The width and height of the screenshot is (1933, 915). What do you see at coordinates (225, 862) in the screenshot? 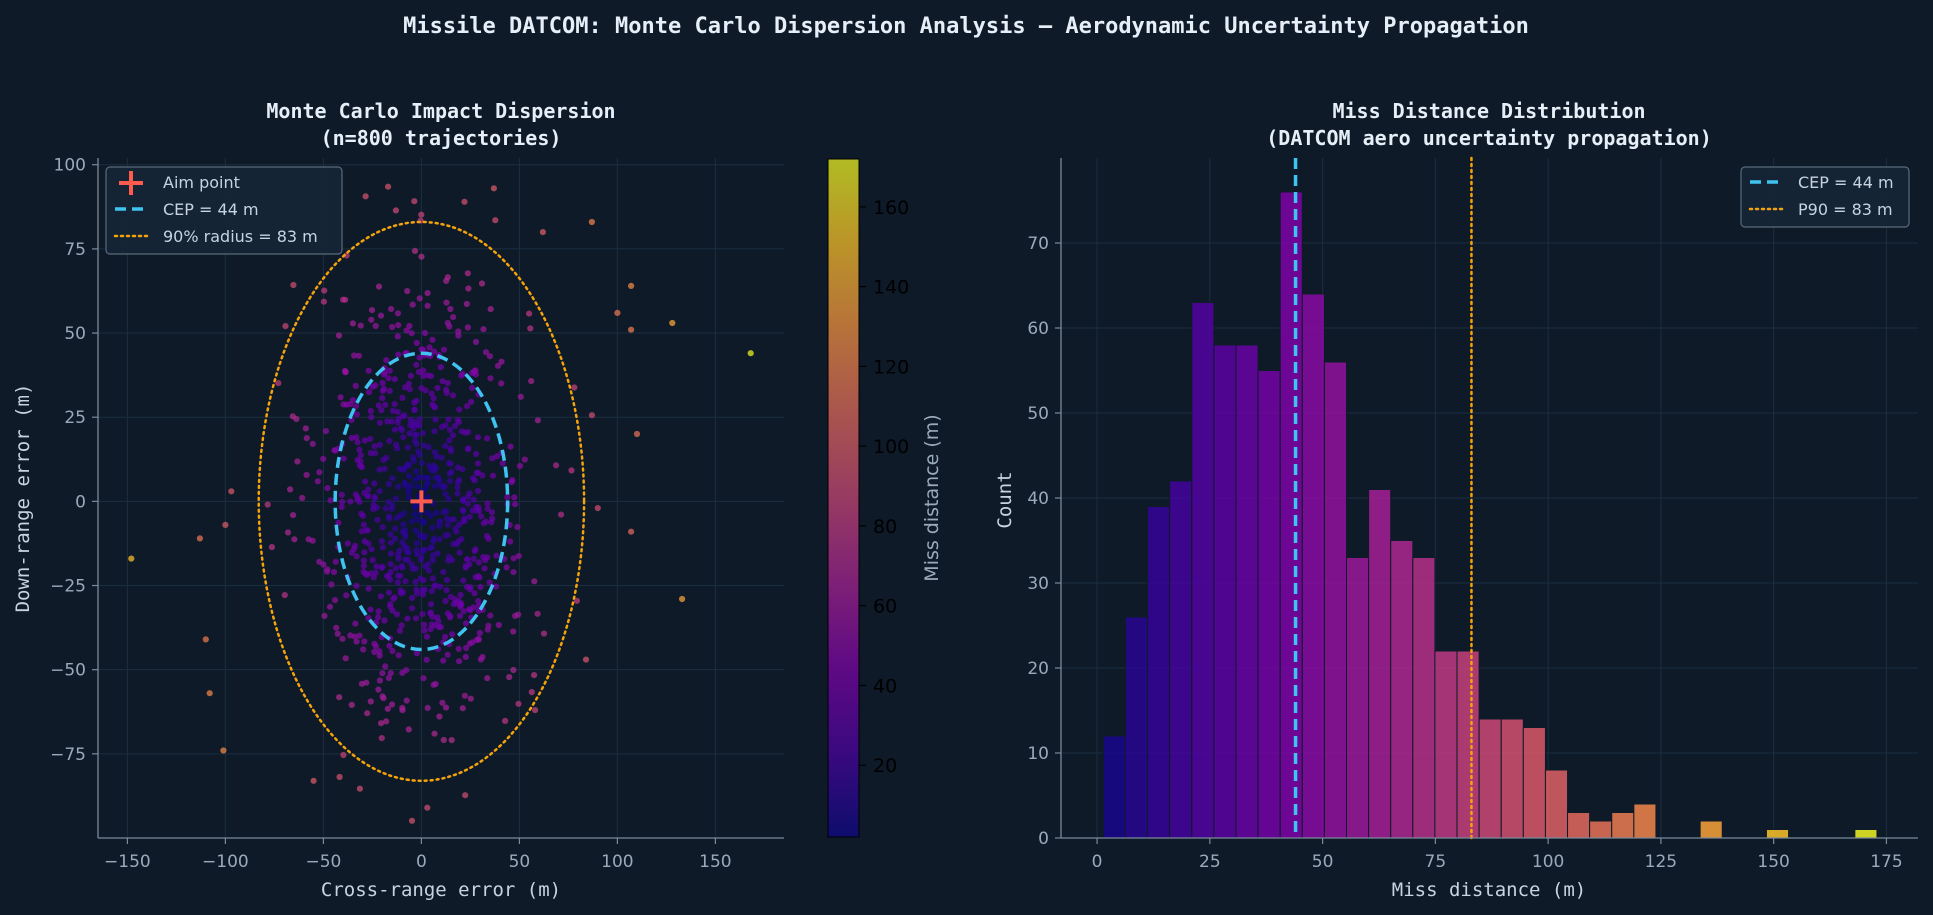
I see `scatter-x-tick-label: −100` at bounding box center [225, 862].